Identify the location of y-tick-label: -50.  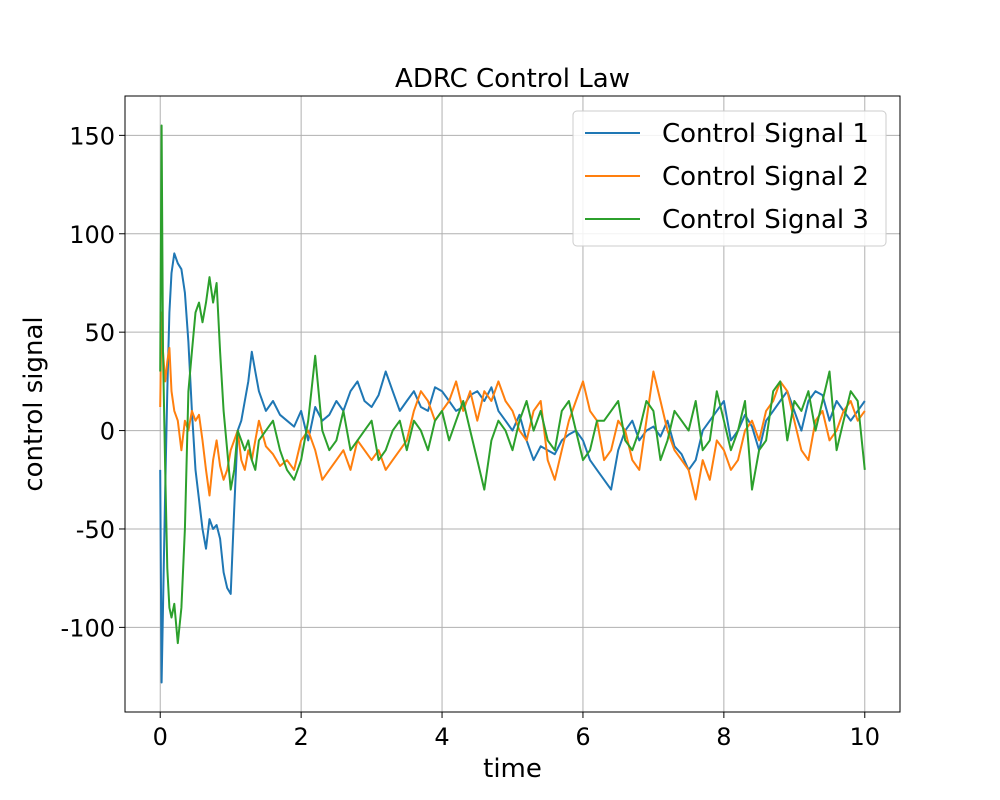
(95, 530).